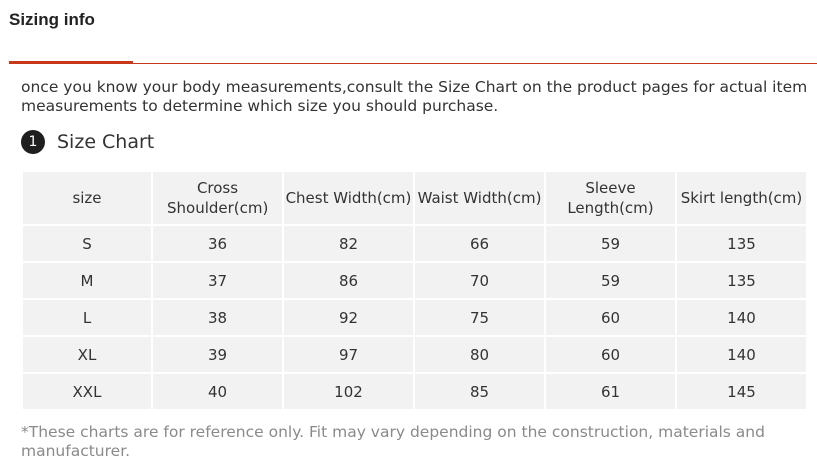 The width and height of the screenshot is (817, 468). I want to click on header-divider, so click(413, 63).